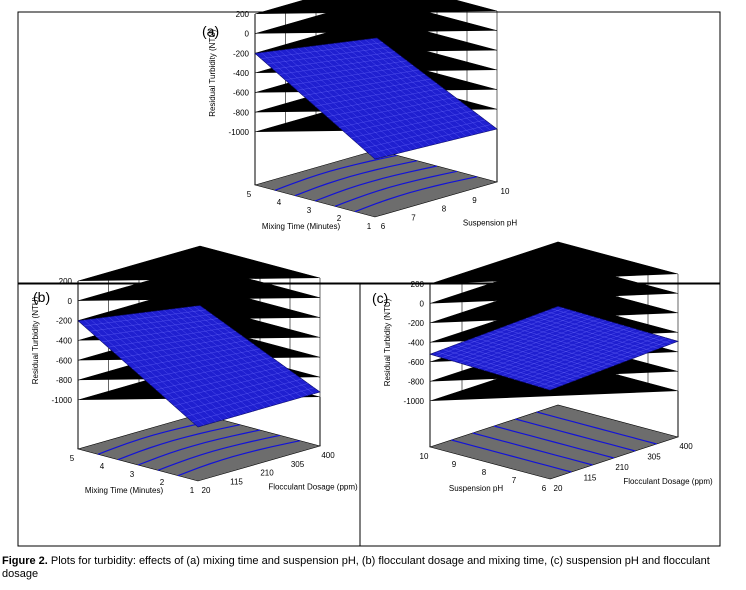 Image resolution: width=746 pixels, height=590 pixels. Describe the element at coordinates (328, 455) in the screenshot. I see `y-tick-label: 400` at that location.